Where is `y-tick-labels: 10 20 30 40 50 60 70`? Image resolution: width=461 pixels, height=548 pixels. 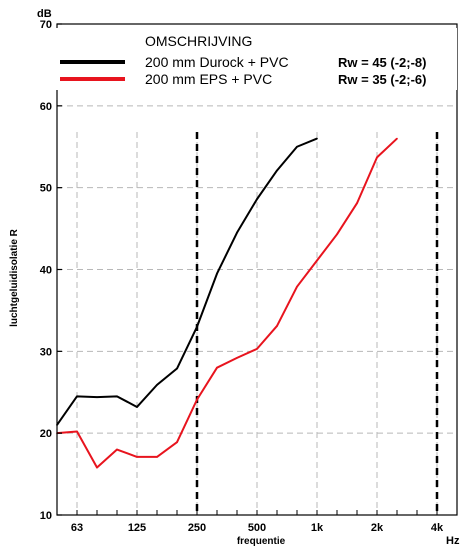
y-tick-labels: 10 20 30 40 50 60 70 is located at coordinates (46, 270).